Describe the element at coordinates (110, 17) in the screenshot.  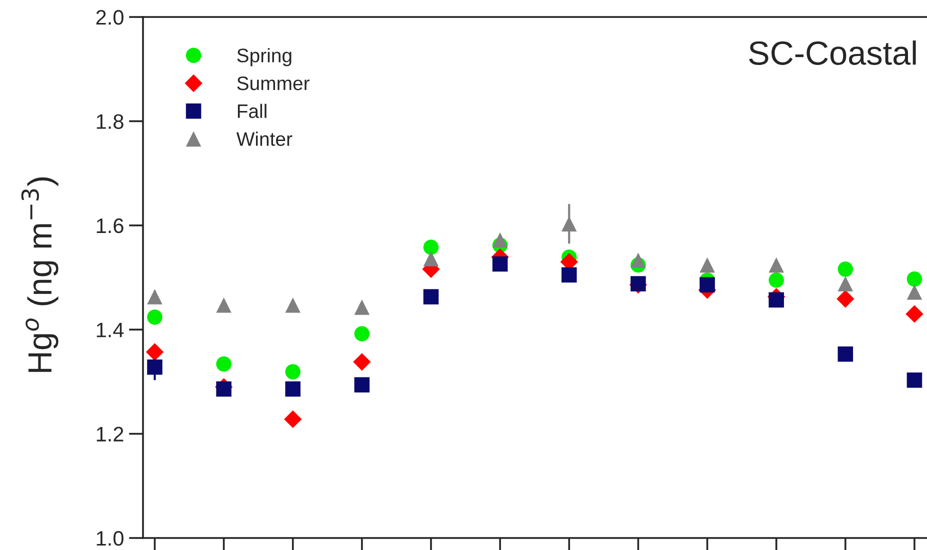
I see `y-tick-label: 2.0` at that location.